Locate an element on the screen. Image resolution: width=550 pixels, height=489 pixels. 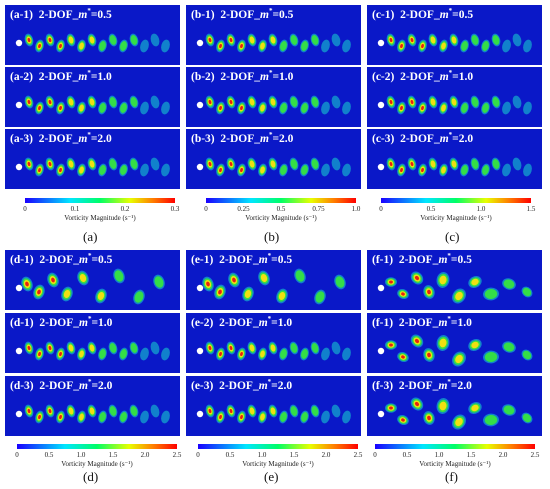
panel-f-2: (f-1) 2-DOF_m*=1.0 is located at coordinates (454, 343).